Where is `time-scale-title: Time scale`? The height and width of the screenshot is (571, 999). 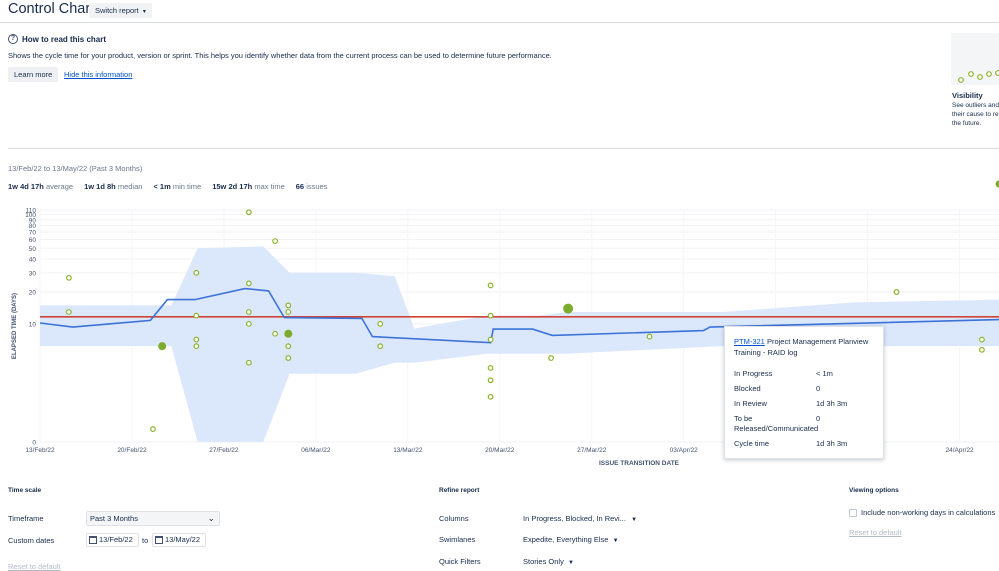
time-scale-title: Time scale is located at coordinates (25, 490).